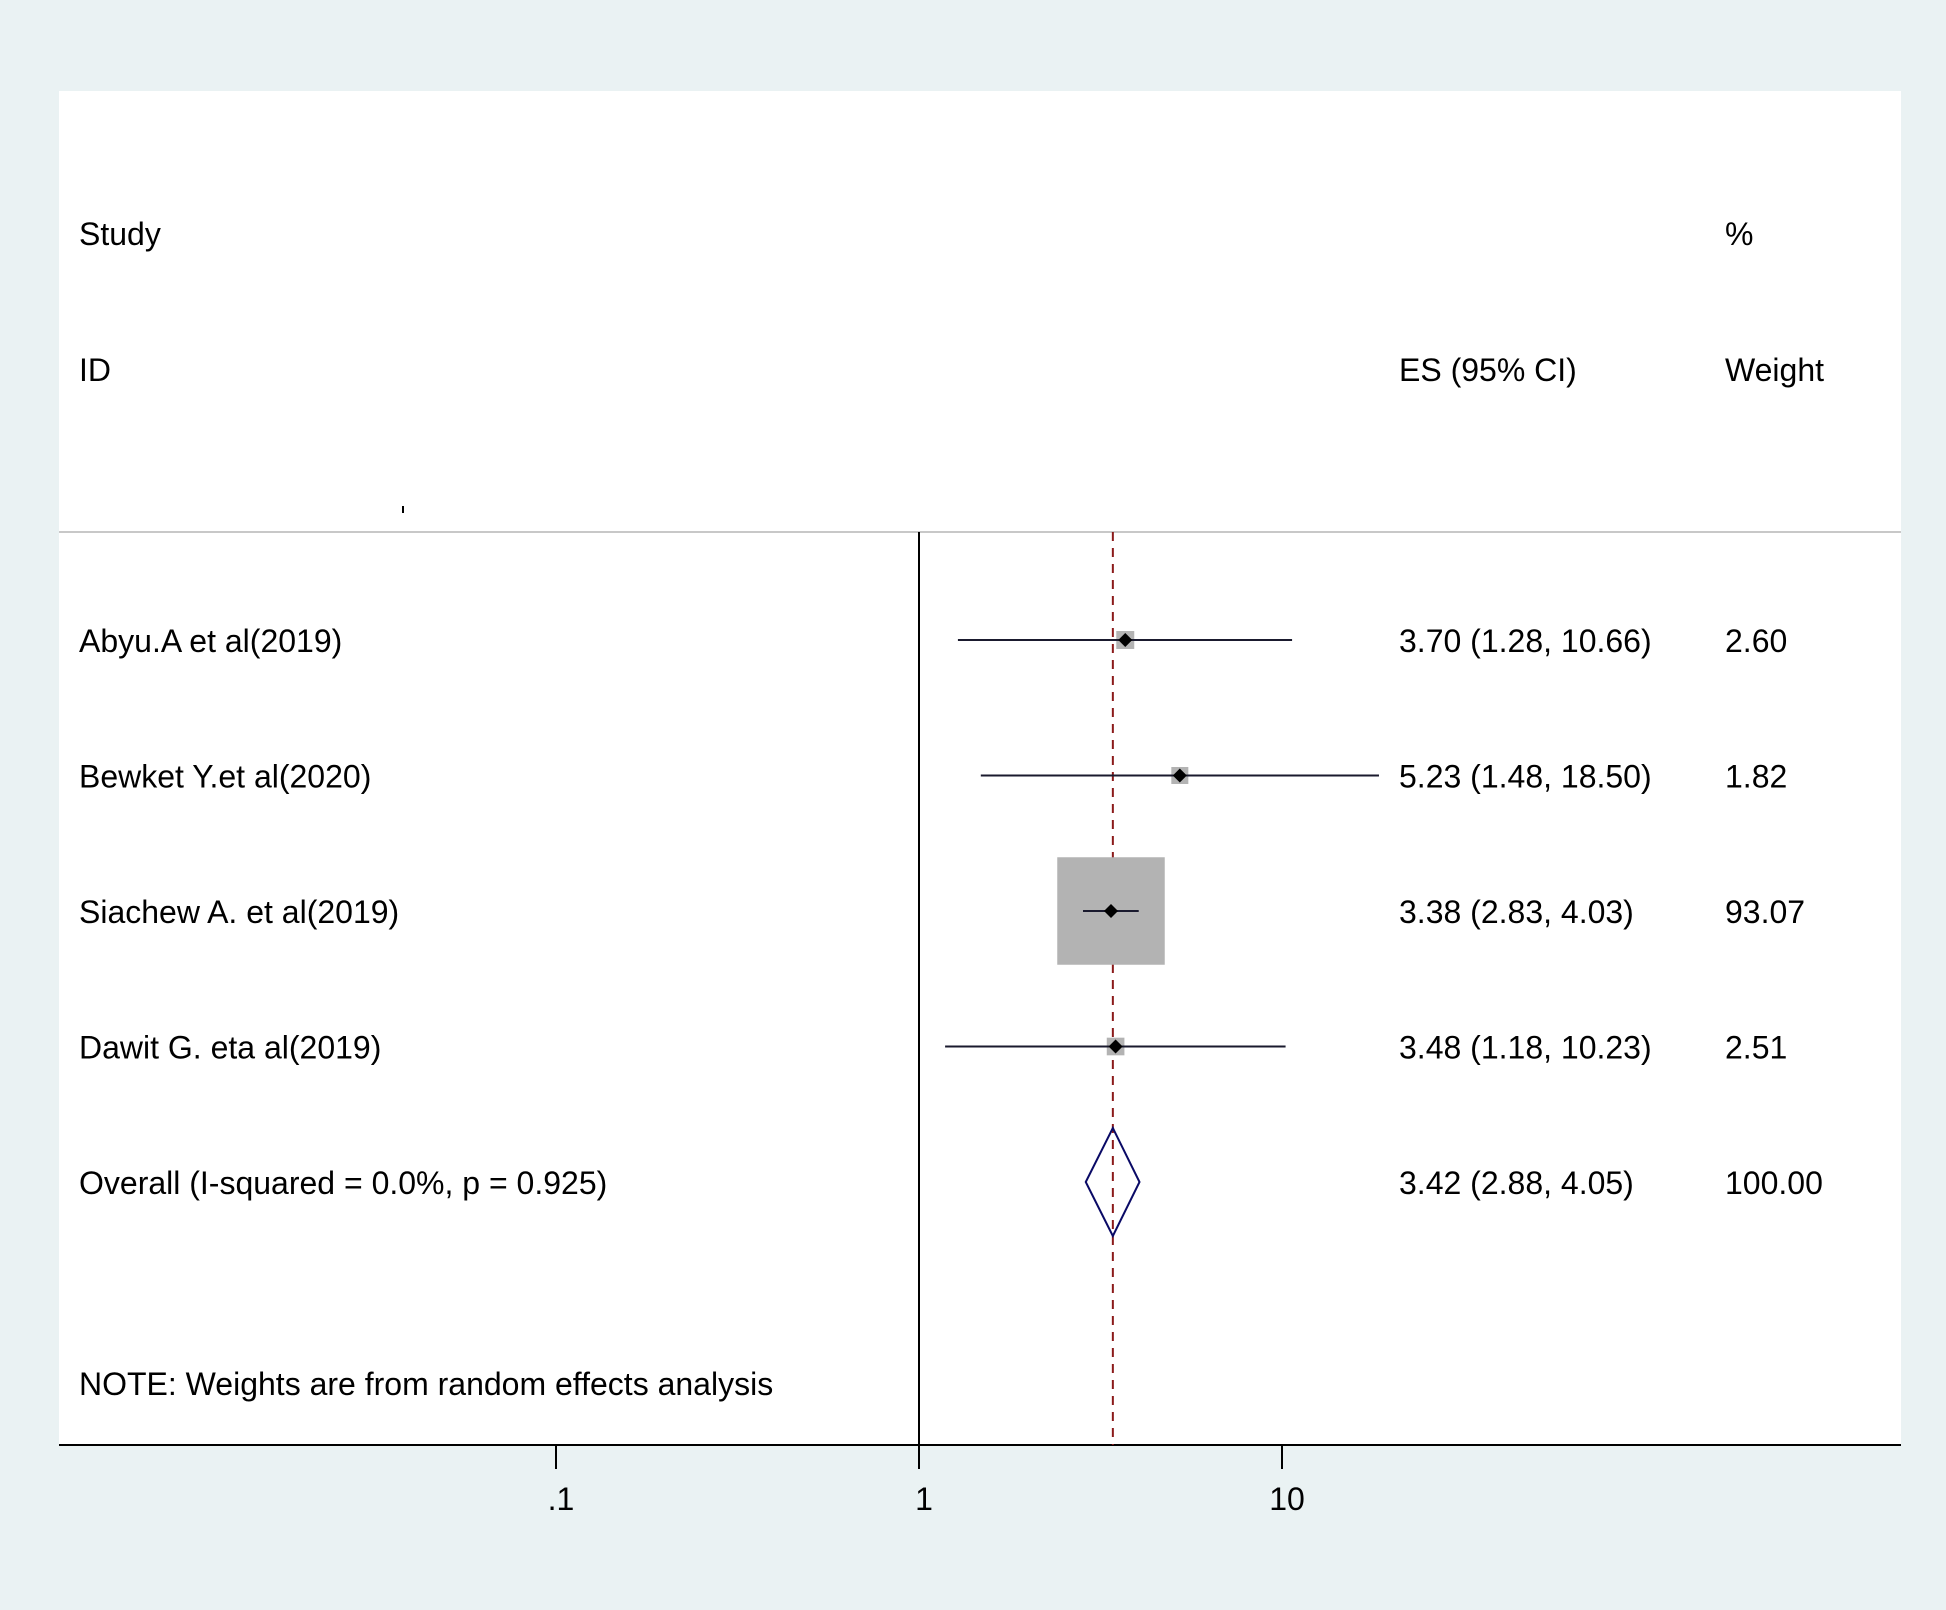 Image resolution: width=1946 pixels, height=1610 pixels. Describe the element at coordinates (230, 1048) in the screenshot. I see `study-label: Dawit G. eta al(2019)` at that location.